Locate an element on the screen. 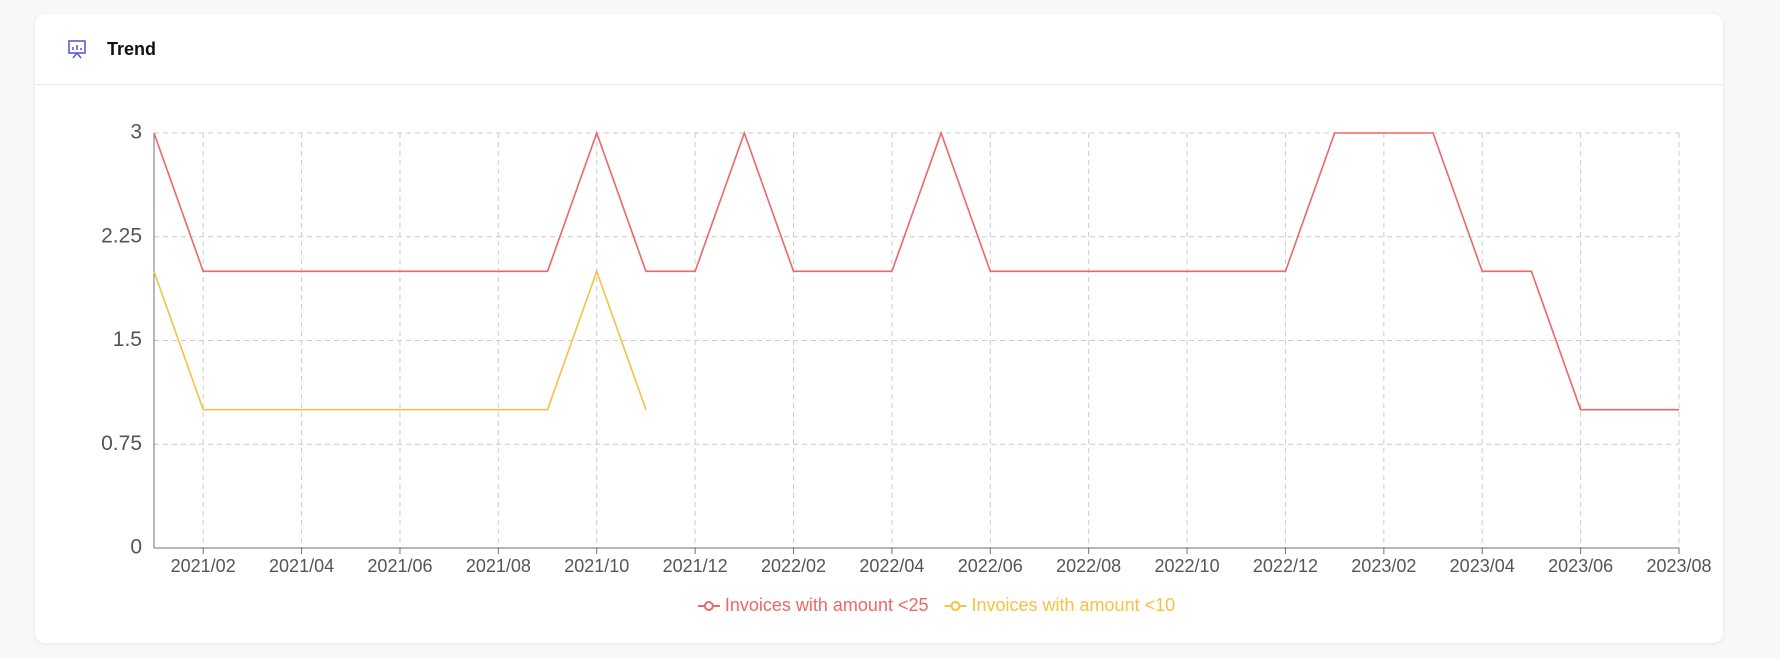 The height and width of the screenshot is (658, 1780). x-tick-label: 2022/06 is located at coordinates (990, 566).